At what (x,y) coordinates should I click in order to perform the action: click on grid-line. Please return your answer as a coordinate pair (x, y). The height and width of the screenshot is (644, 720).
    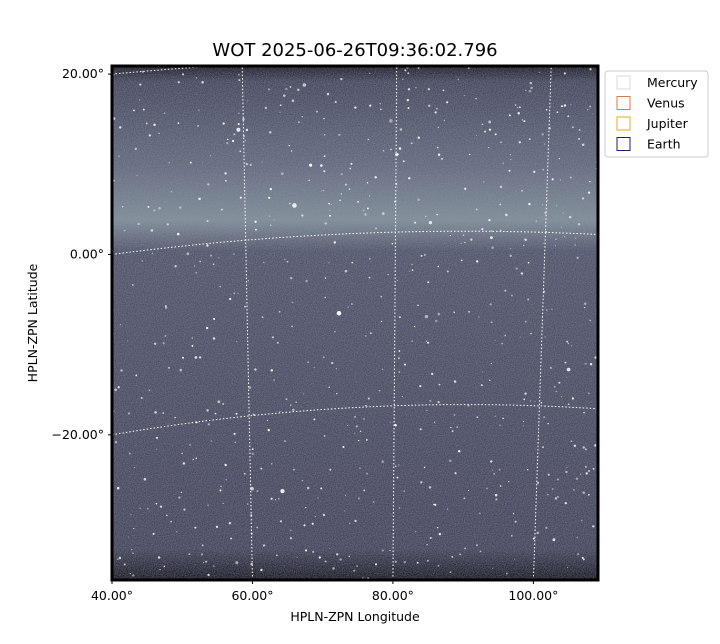
    Looking at the image, I should click on (395, 323).